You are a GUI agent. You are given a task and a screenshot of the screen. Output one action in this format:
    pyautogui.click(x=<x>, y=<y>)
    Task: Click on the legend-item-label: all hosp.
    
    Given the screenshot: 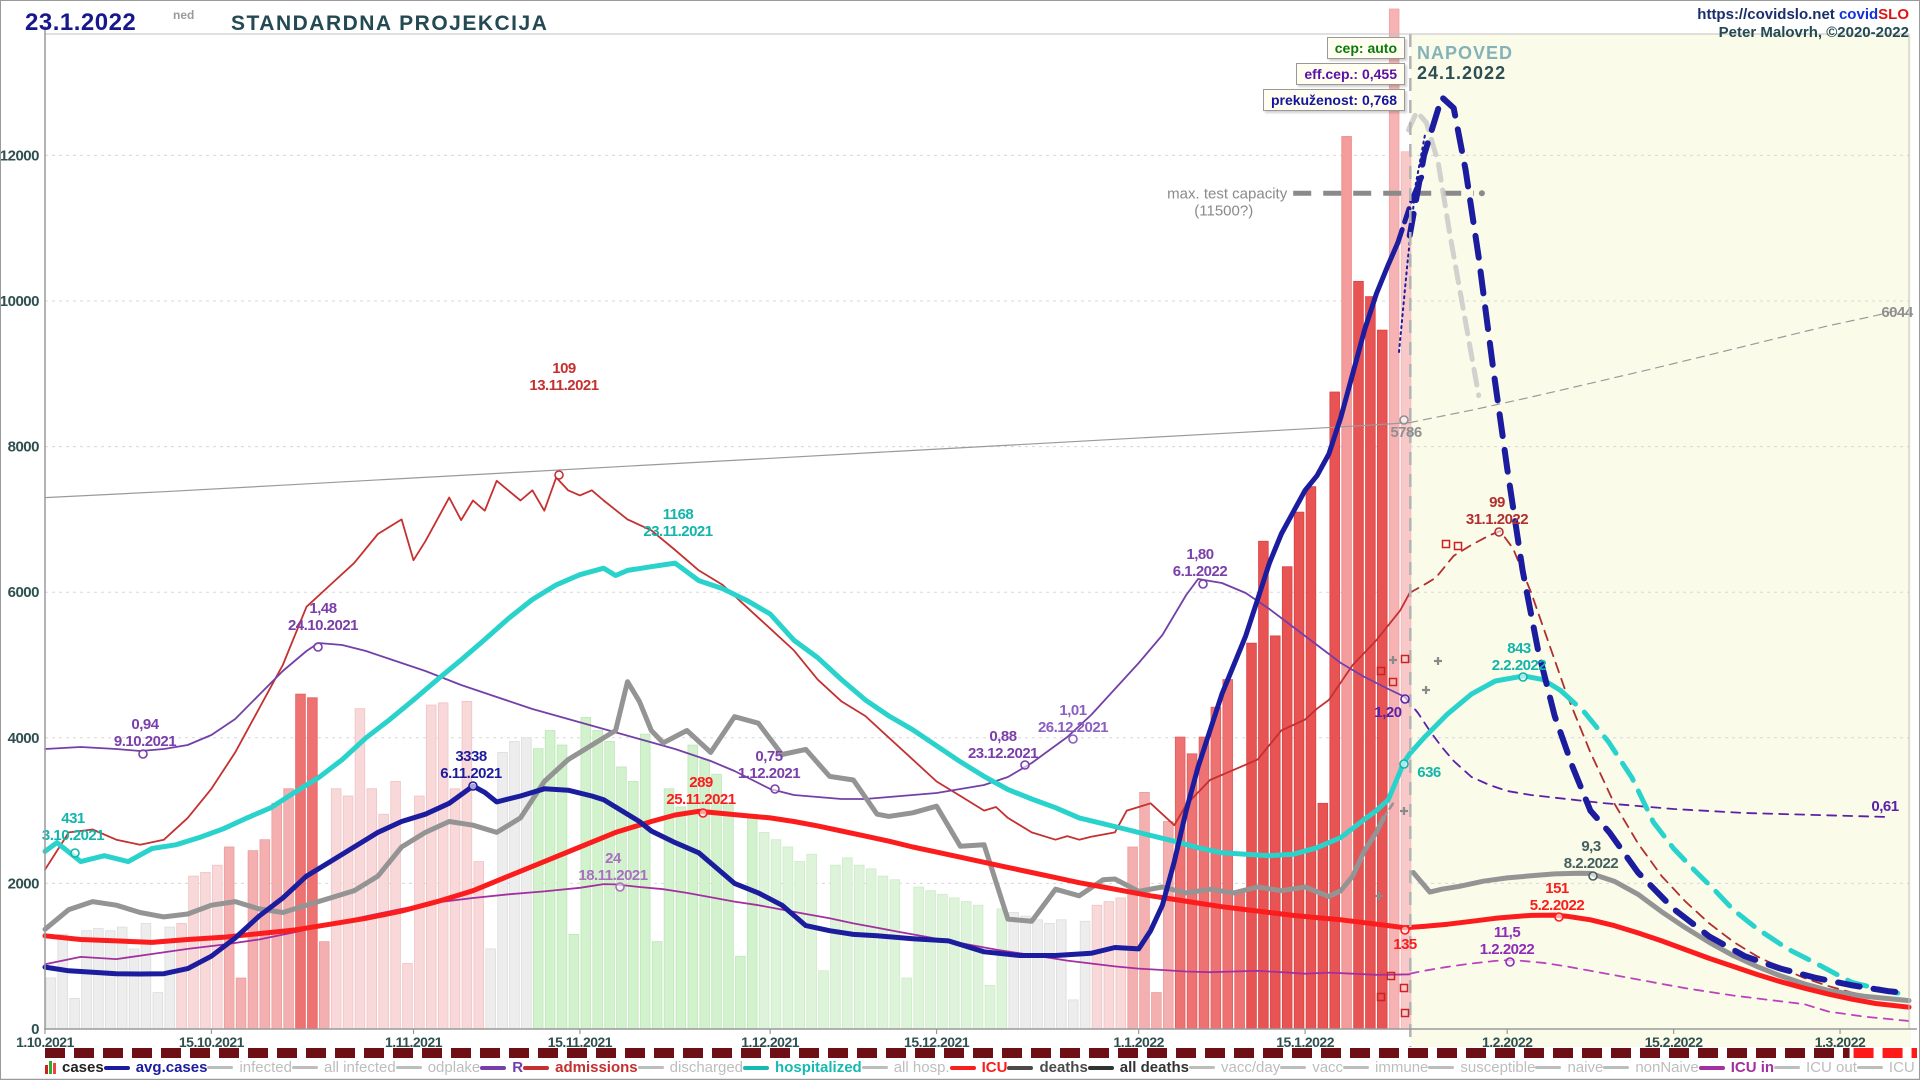 What is the action you would take?
    pyautogui.click(x=921, y=1067)
    